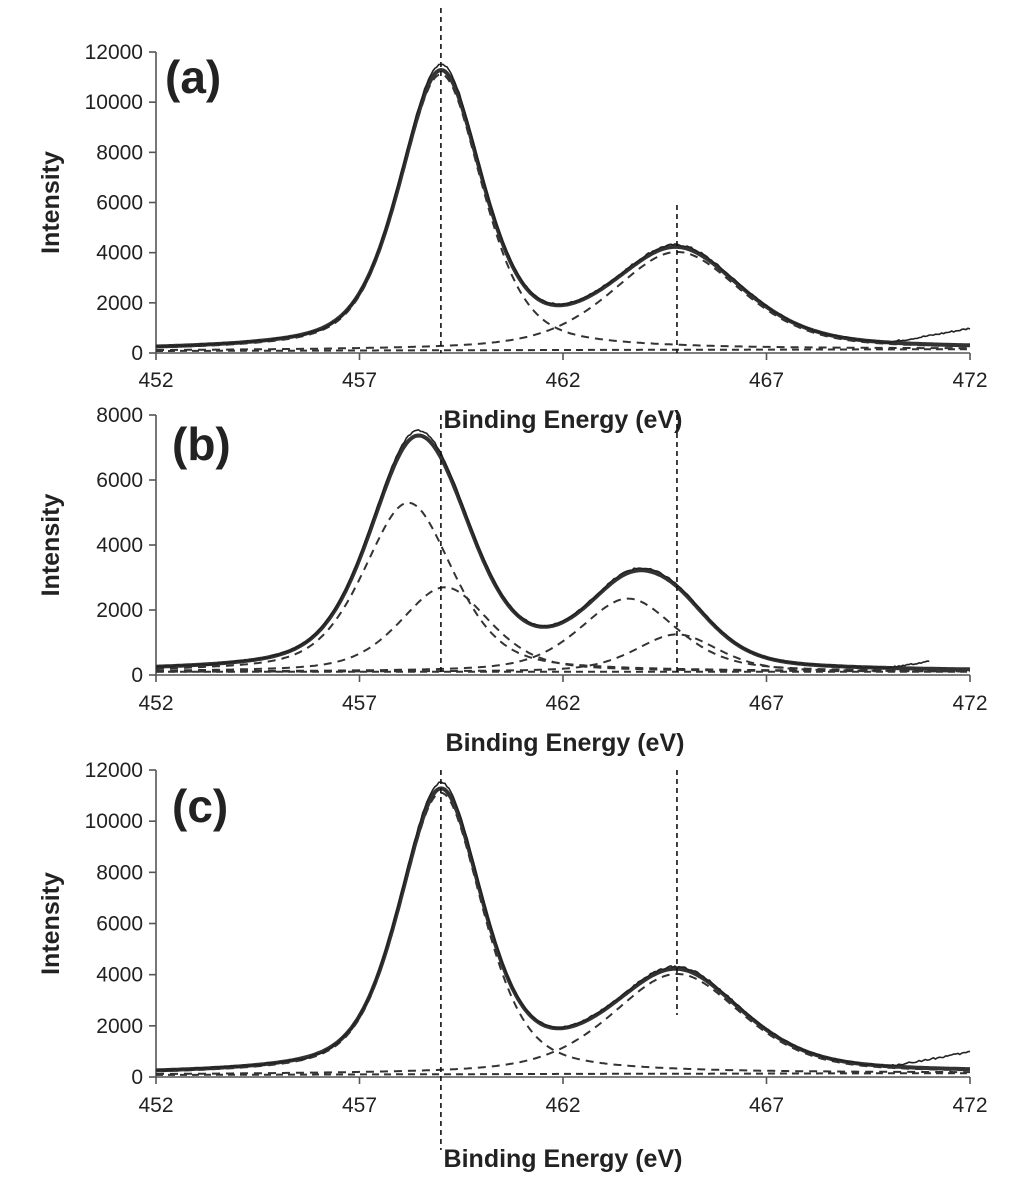 This screenshot has width=1024, height=1177. Describe the element at coordinates (193, 77) in the screenshot. I see `panel-label: (a)` at that location.